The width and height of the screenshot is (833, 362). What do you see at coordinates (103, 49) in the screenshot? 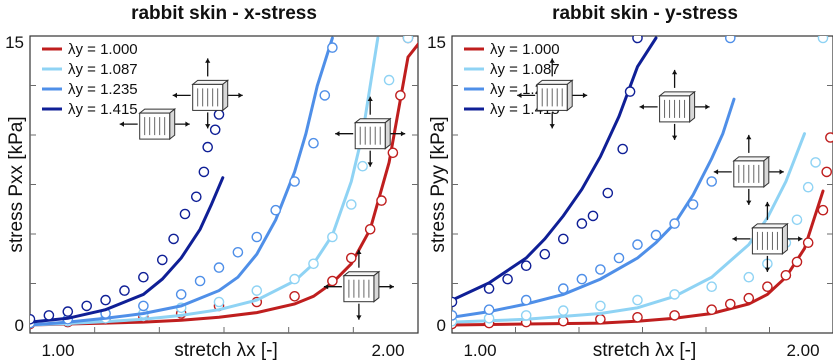
I see `legend-label: λy = 1.000` at bounding box center [103, 49].